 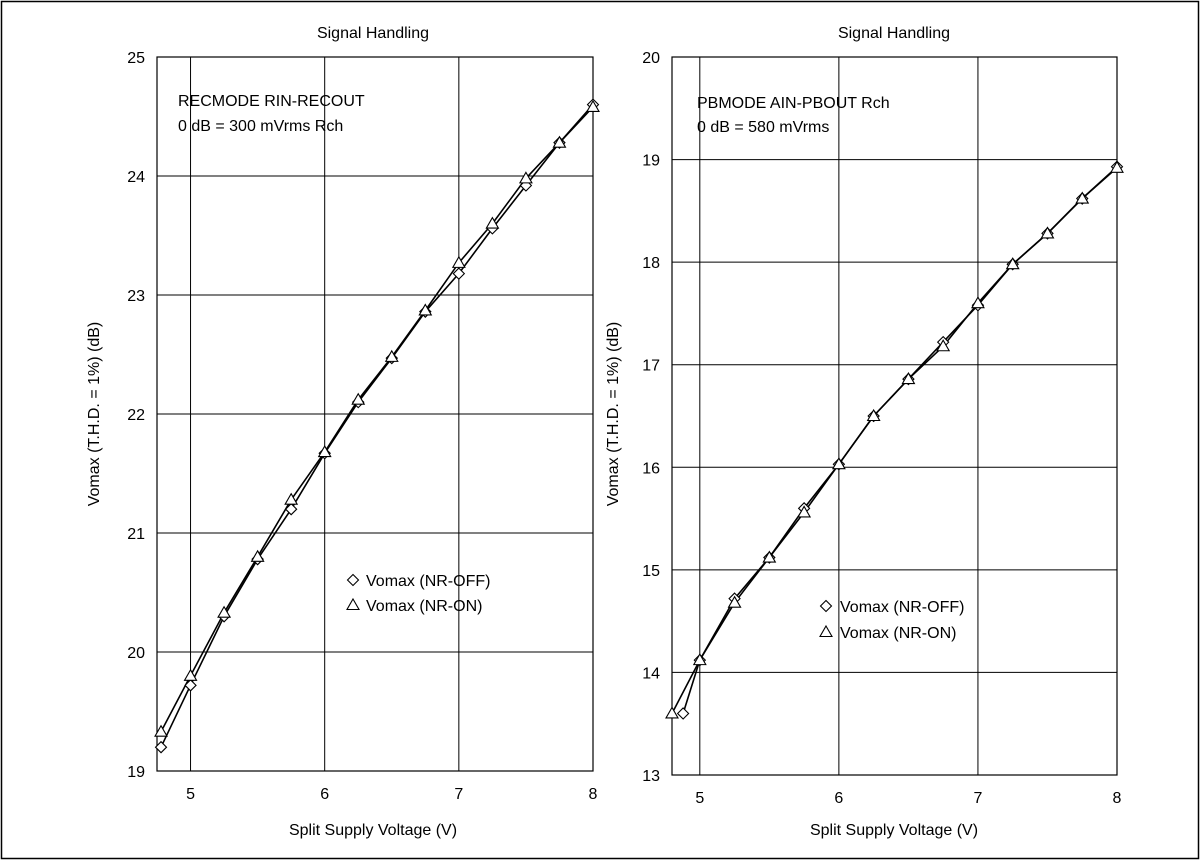 What do you see at coordinates (94, 414) in the screenshot?
I see `chart-left-y-axis-label: Vomax (T.H.D. = 1%) (dB)` at bounding box center [94, 414].